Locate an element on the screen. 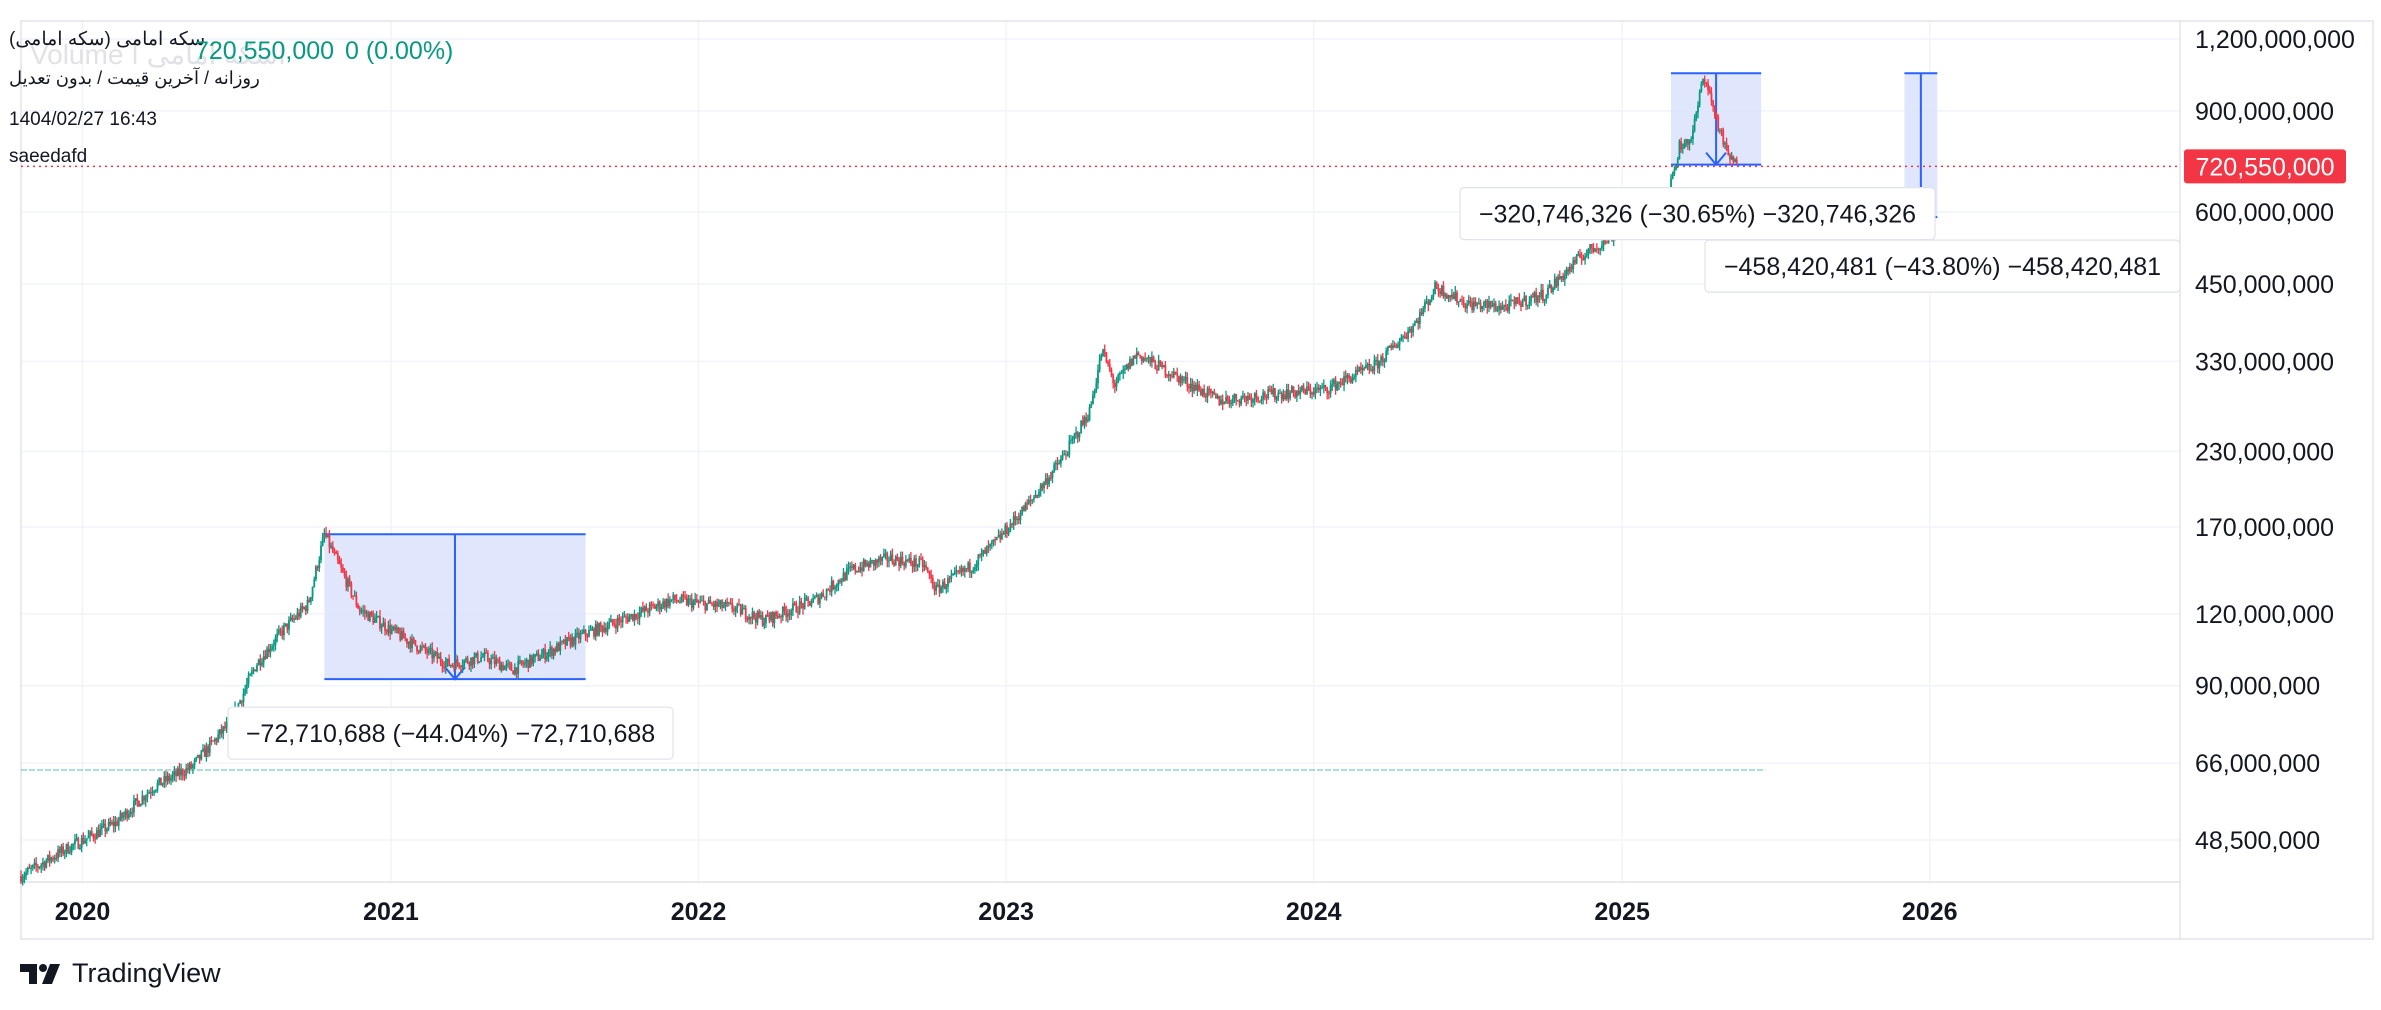  timeframe-label: روزانه / آخرین قیمت / بدون تعدیل is located at coordinates (134, 78).